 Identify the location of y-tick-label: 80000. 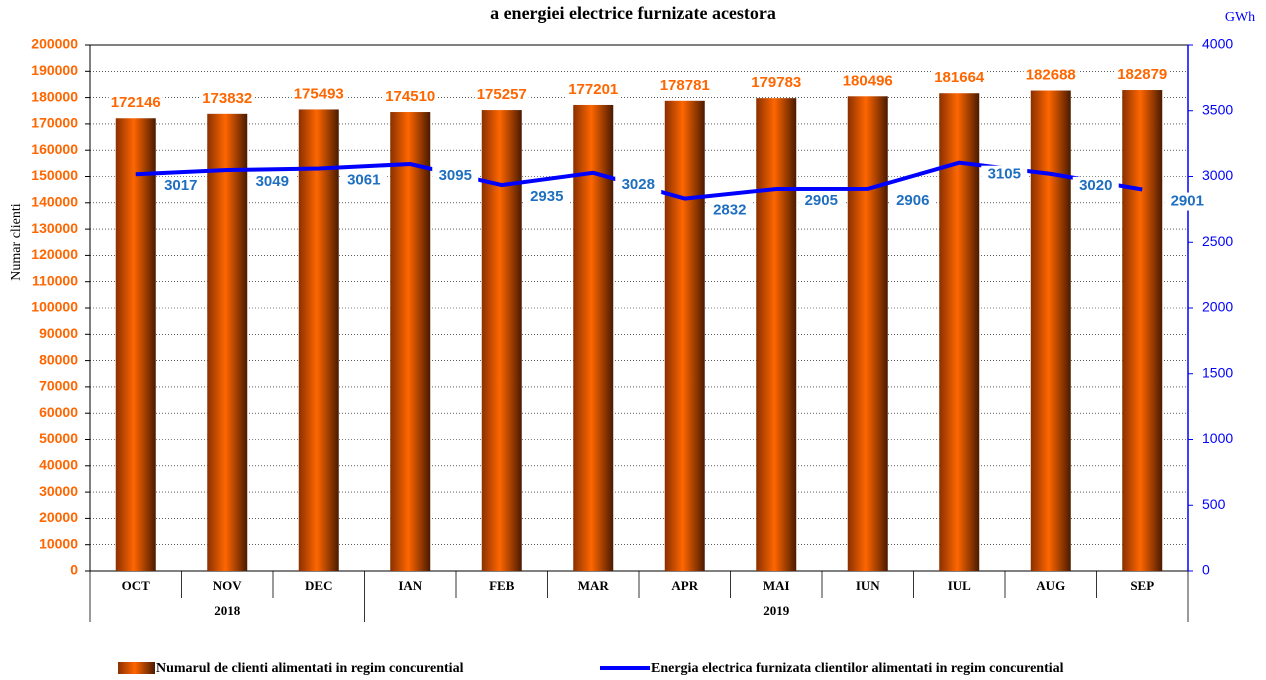
(58, 359).